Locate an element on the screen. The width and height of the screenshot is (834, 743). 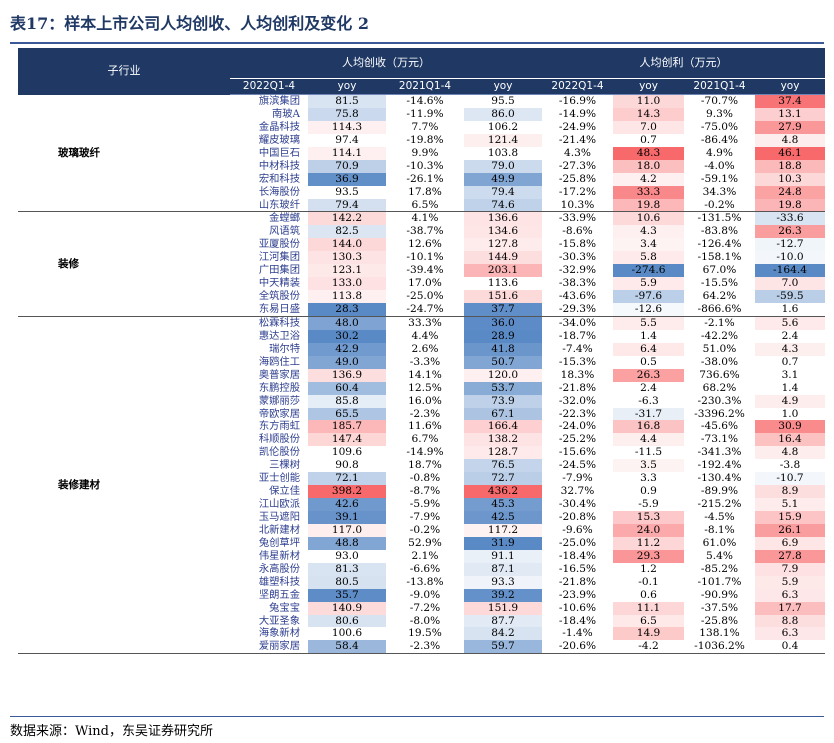
value-cell: 5.5 is located at coordinates (648, 323).